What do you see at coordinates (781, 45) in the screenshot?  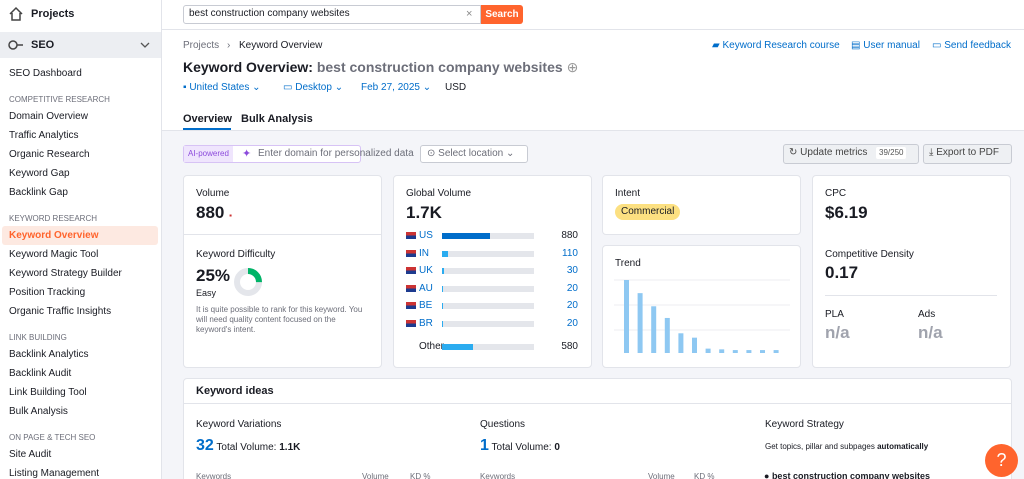 I see `help-link-text: Keyword Research course` at bounding box center [781, 45].